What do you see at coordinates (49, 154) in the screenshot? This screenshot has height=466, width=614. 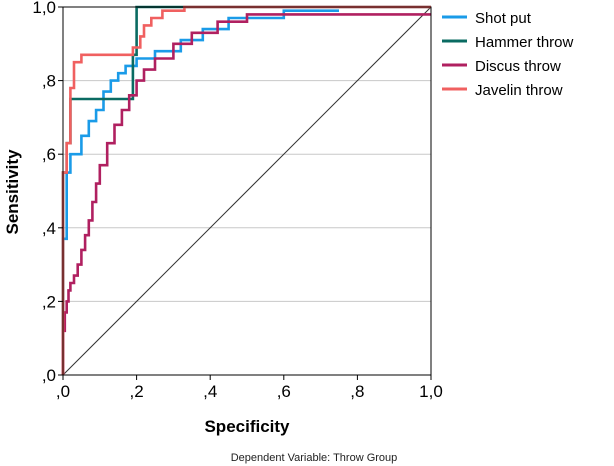 I see `y-tick-label: ,6` at bounding box center [49, 154].